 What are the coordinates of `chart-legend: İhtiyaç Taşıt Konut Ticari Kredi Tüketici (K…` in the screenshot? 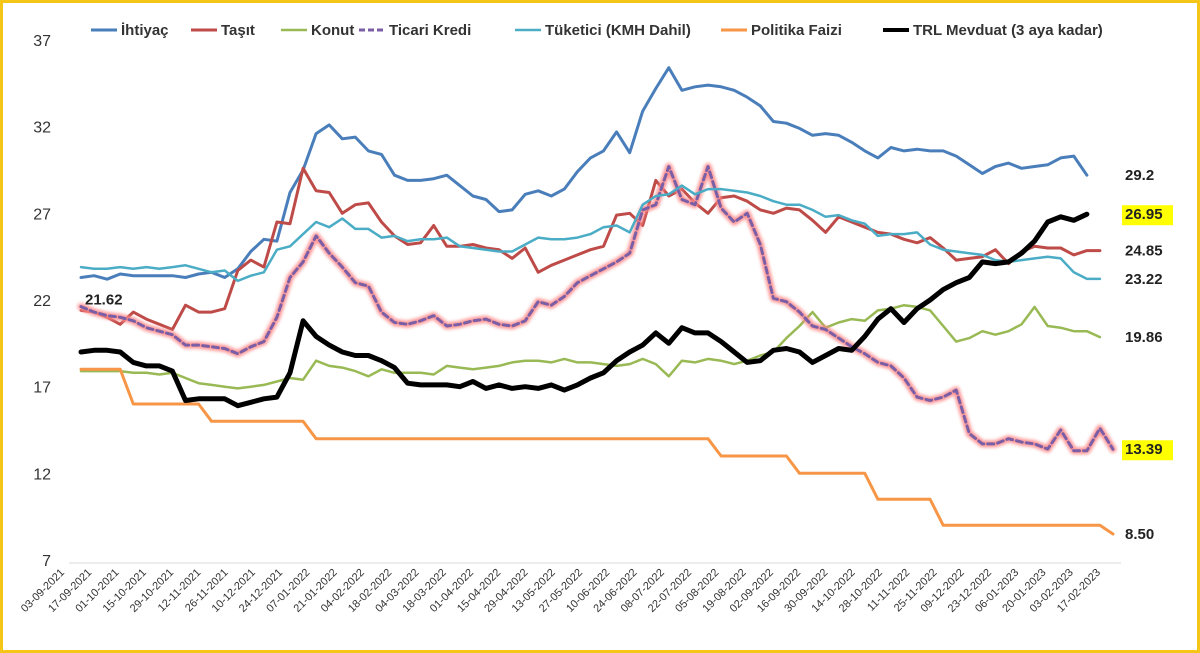 It's located at (597, 30).